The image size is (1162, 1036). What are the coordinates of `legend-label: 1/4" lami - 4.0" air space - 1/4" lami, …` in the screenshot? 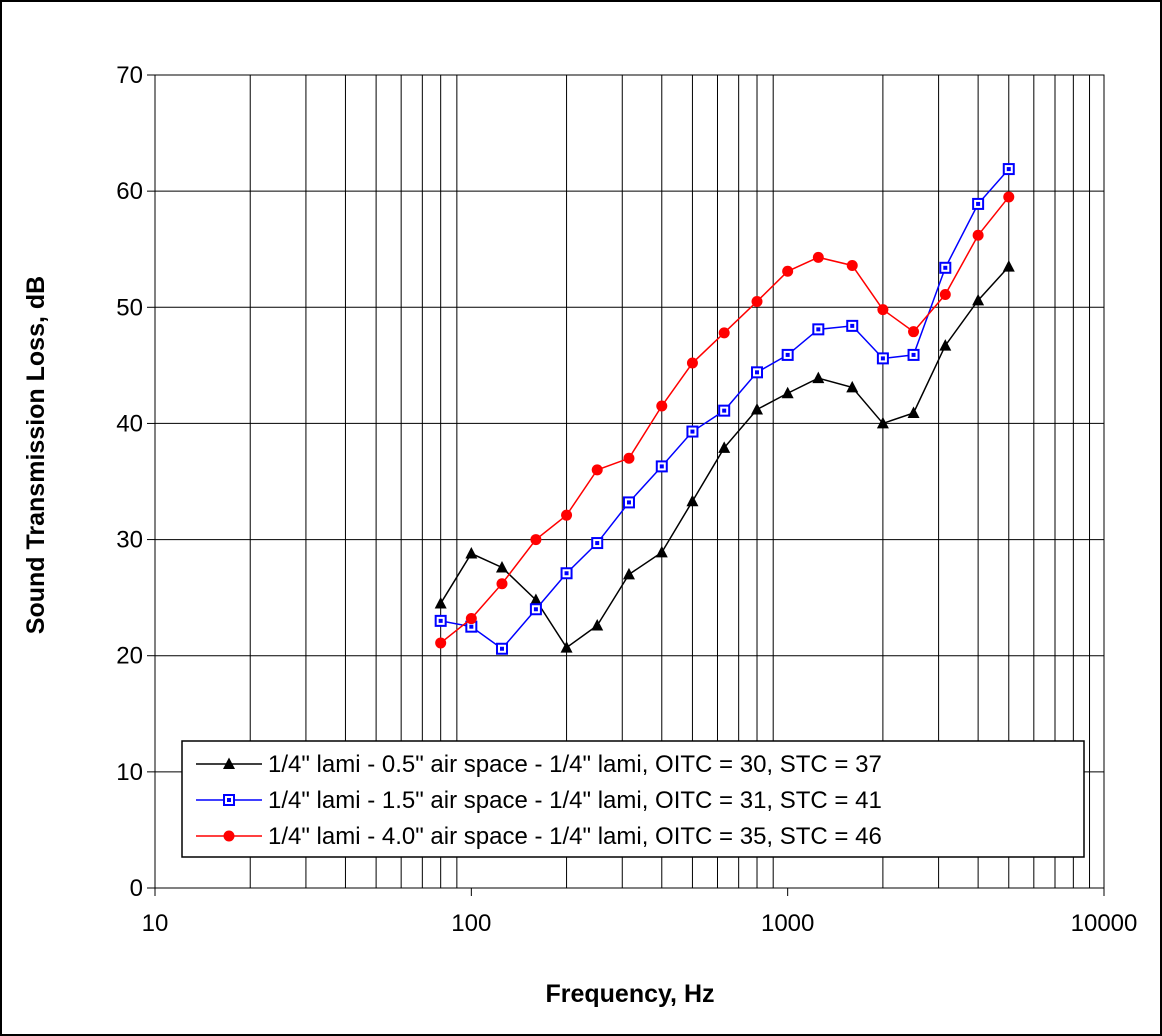 It's located at (575, 836).